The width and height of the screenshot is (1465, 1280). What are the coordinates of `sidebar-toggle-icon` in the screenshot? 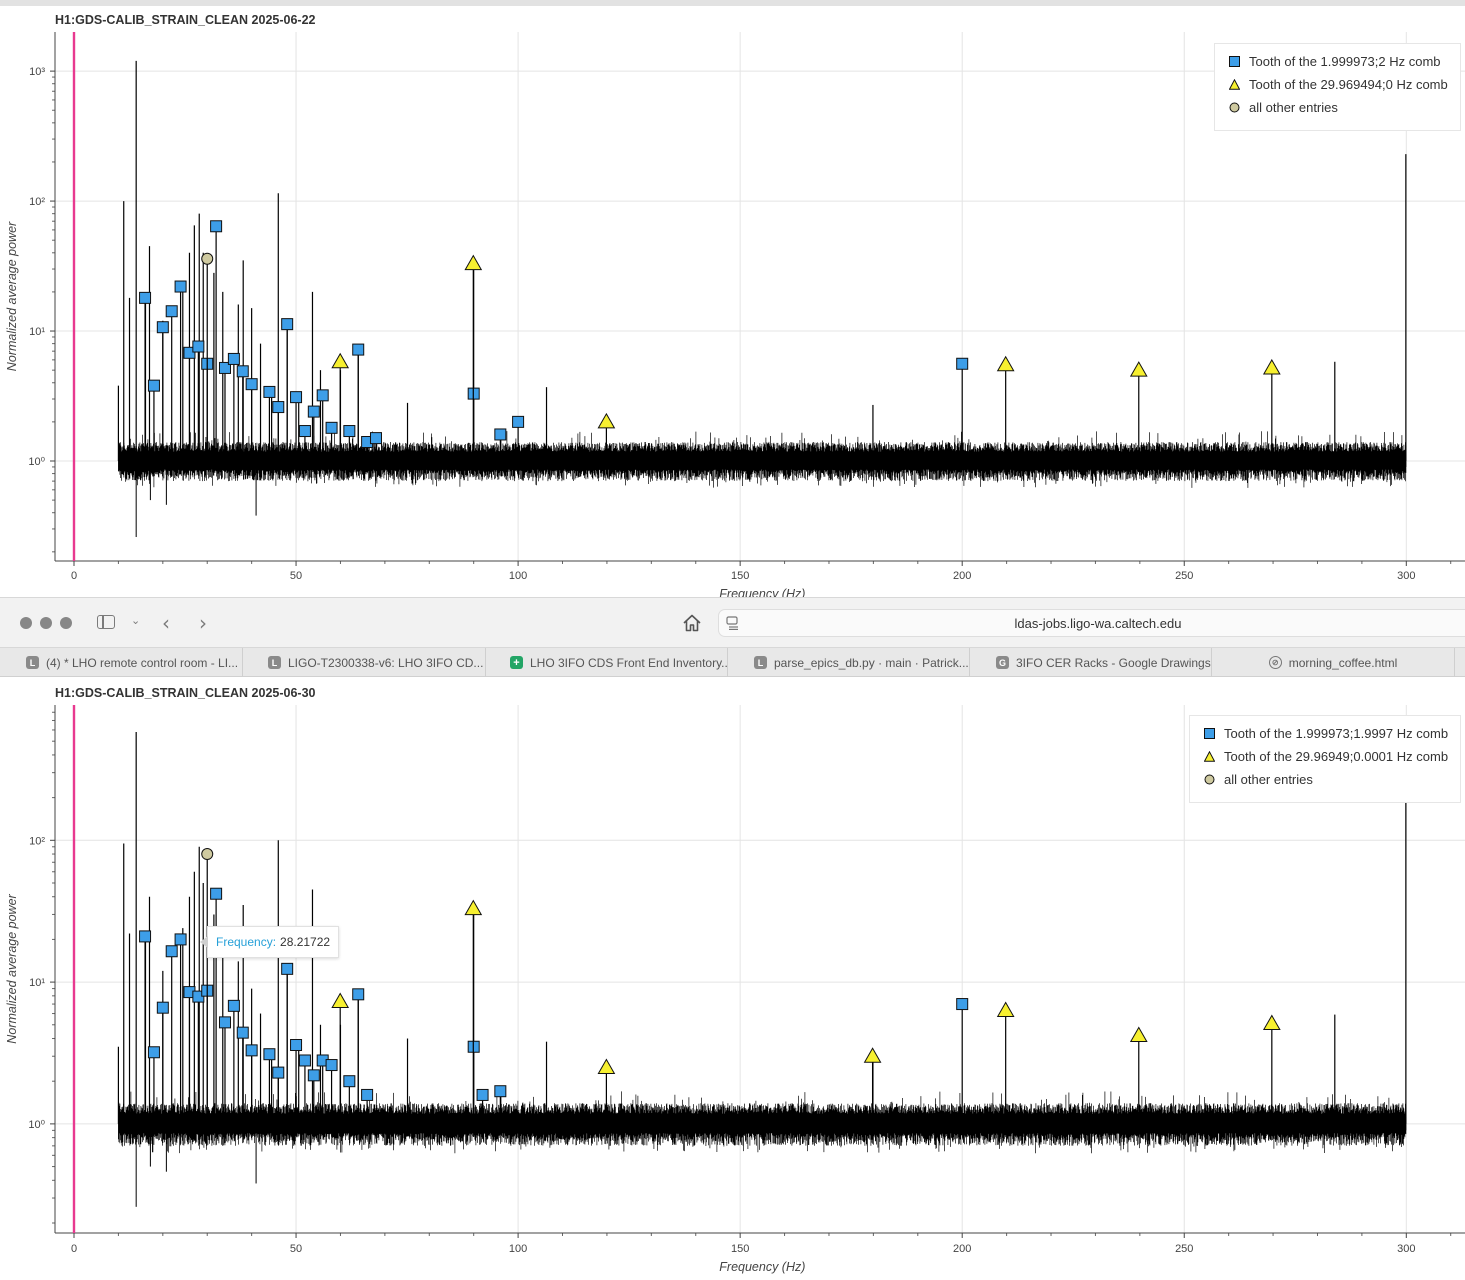 It's located at (106, 622).